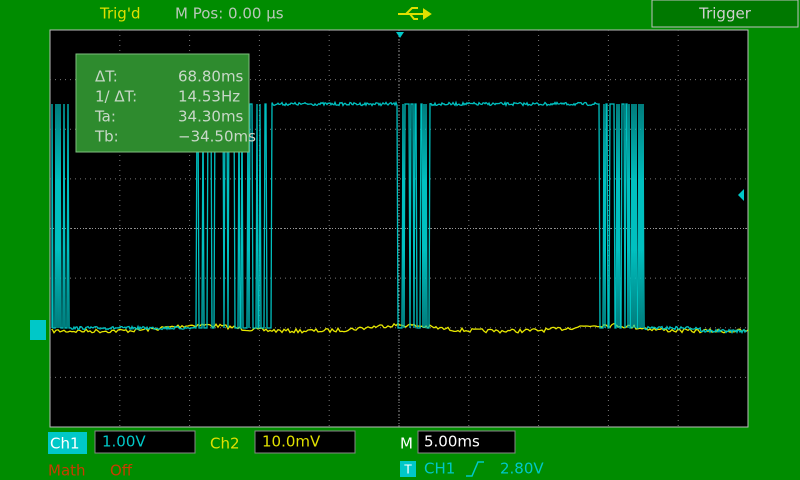  Describe the element at coordinates (106, 77) in the screenshot. I see `measurement-label: ΔT:` at that location.